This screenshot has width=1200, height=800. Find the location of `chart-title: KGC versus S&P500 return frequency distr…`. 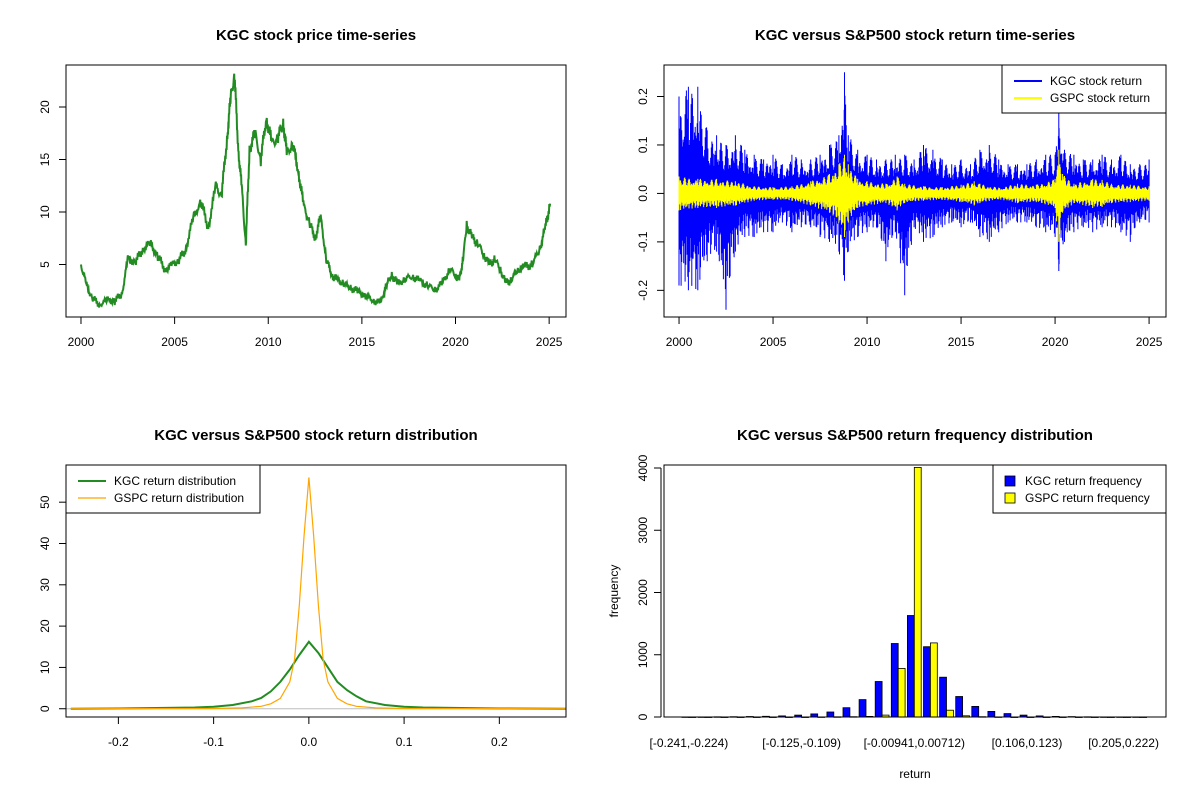

chart-title: KGC versus S&P500 return frequency distr… is located at coordinates (915, 435).